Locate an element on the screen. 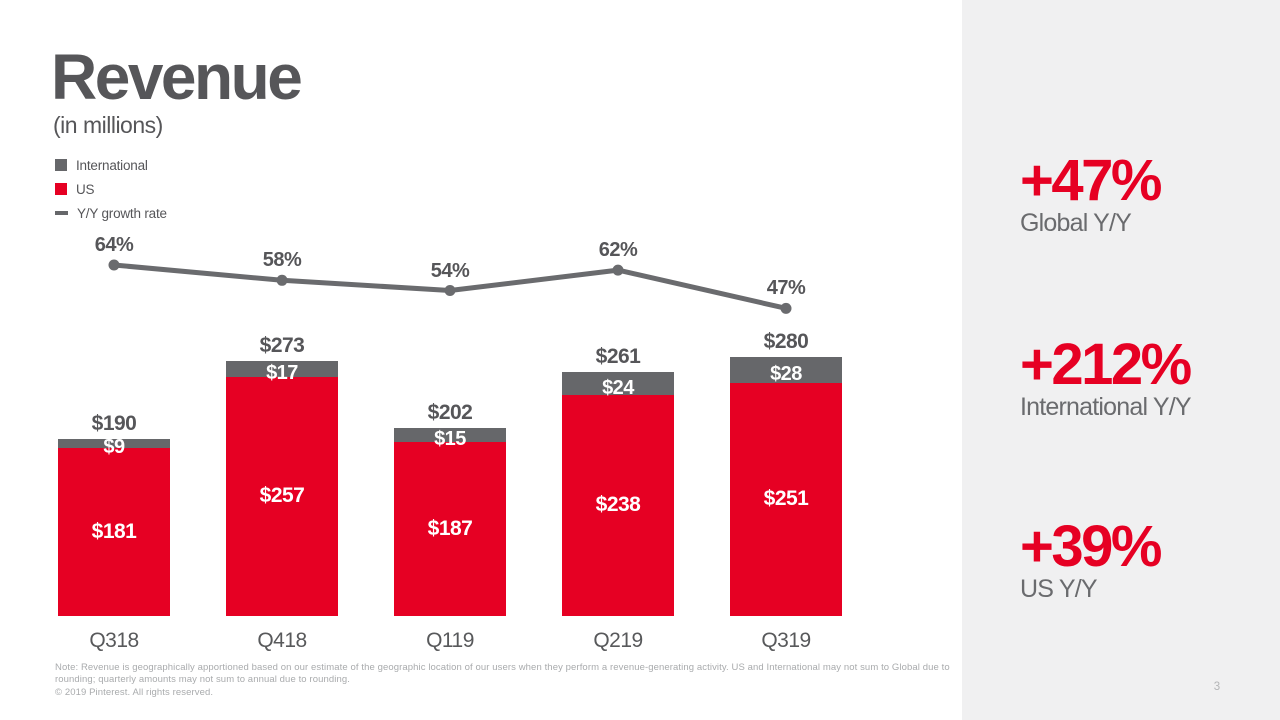 The width and height of the screenshot is (1280, 720). bar-us-label-Q318: $181 is located at coordinates (114, 531).